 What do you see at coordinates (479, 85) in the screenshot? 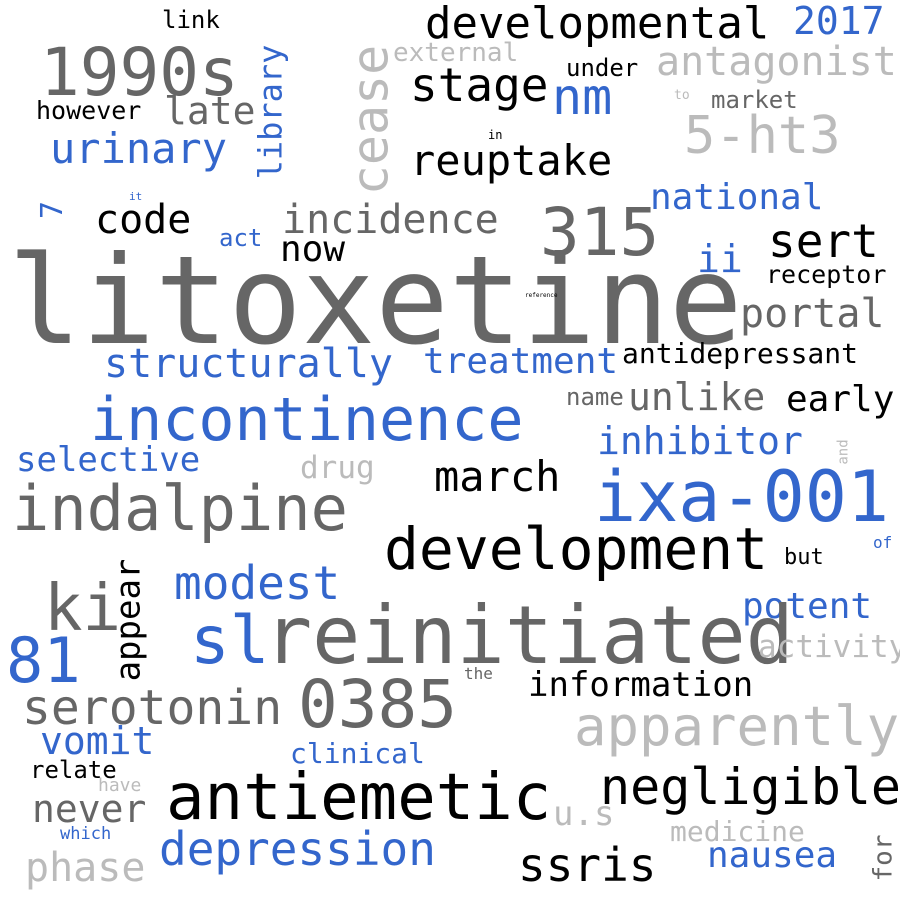
I see `word-stage: stage` at bounding box center [479, 85].